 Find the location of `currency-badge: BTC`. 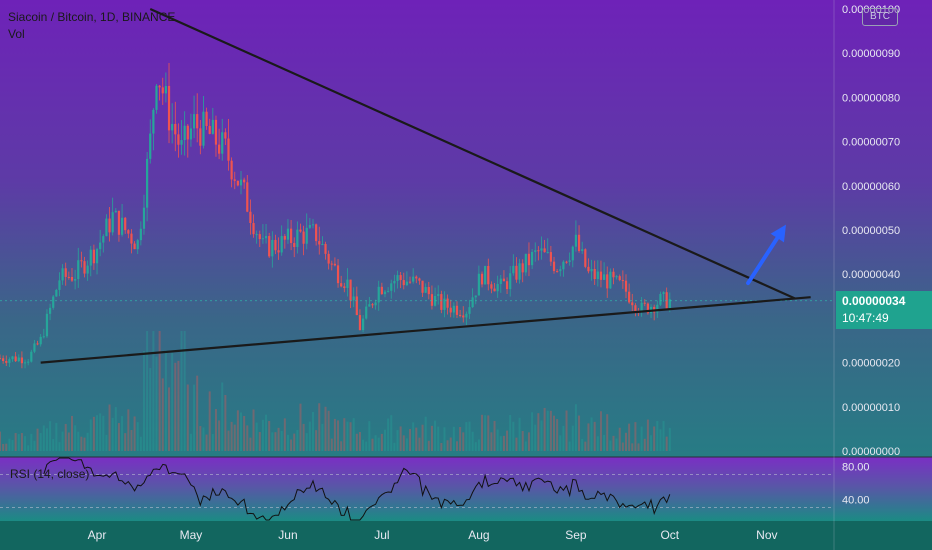

currency-badge: BTC is located at coordinates (880, 17).